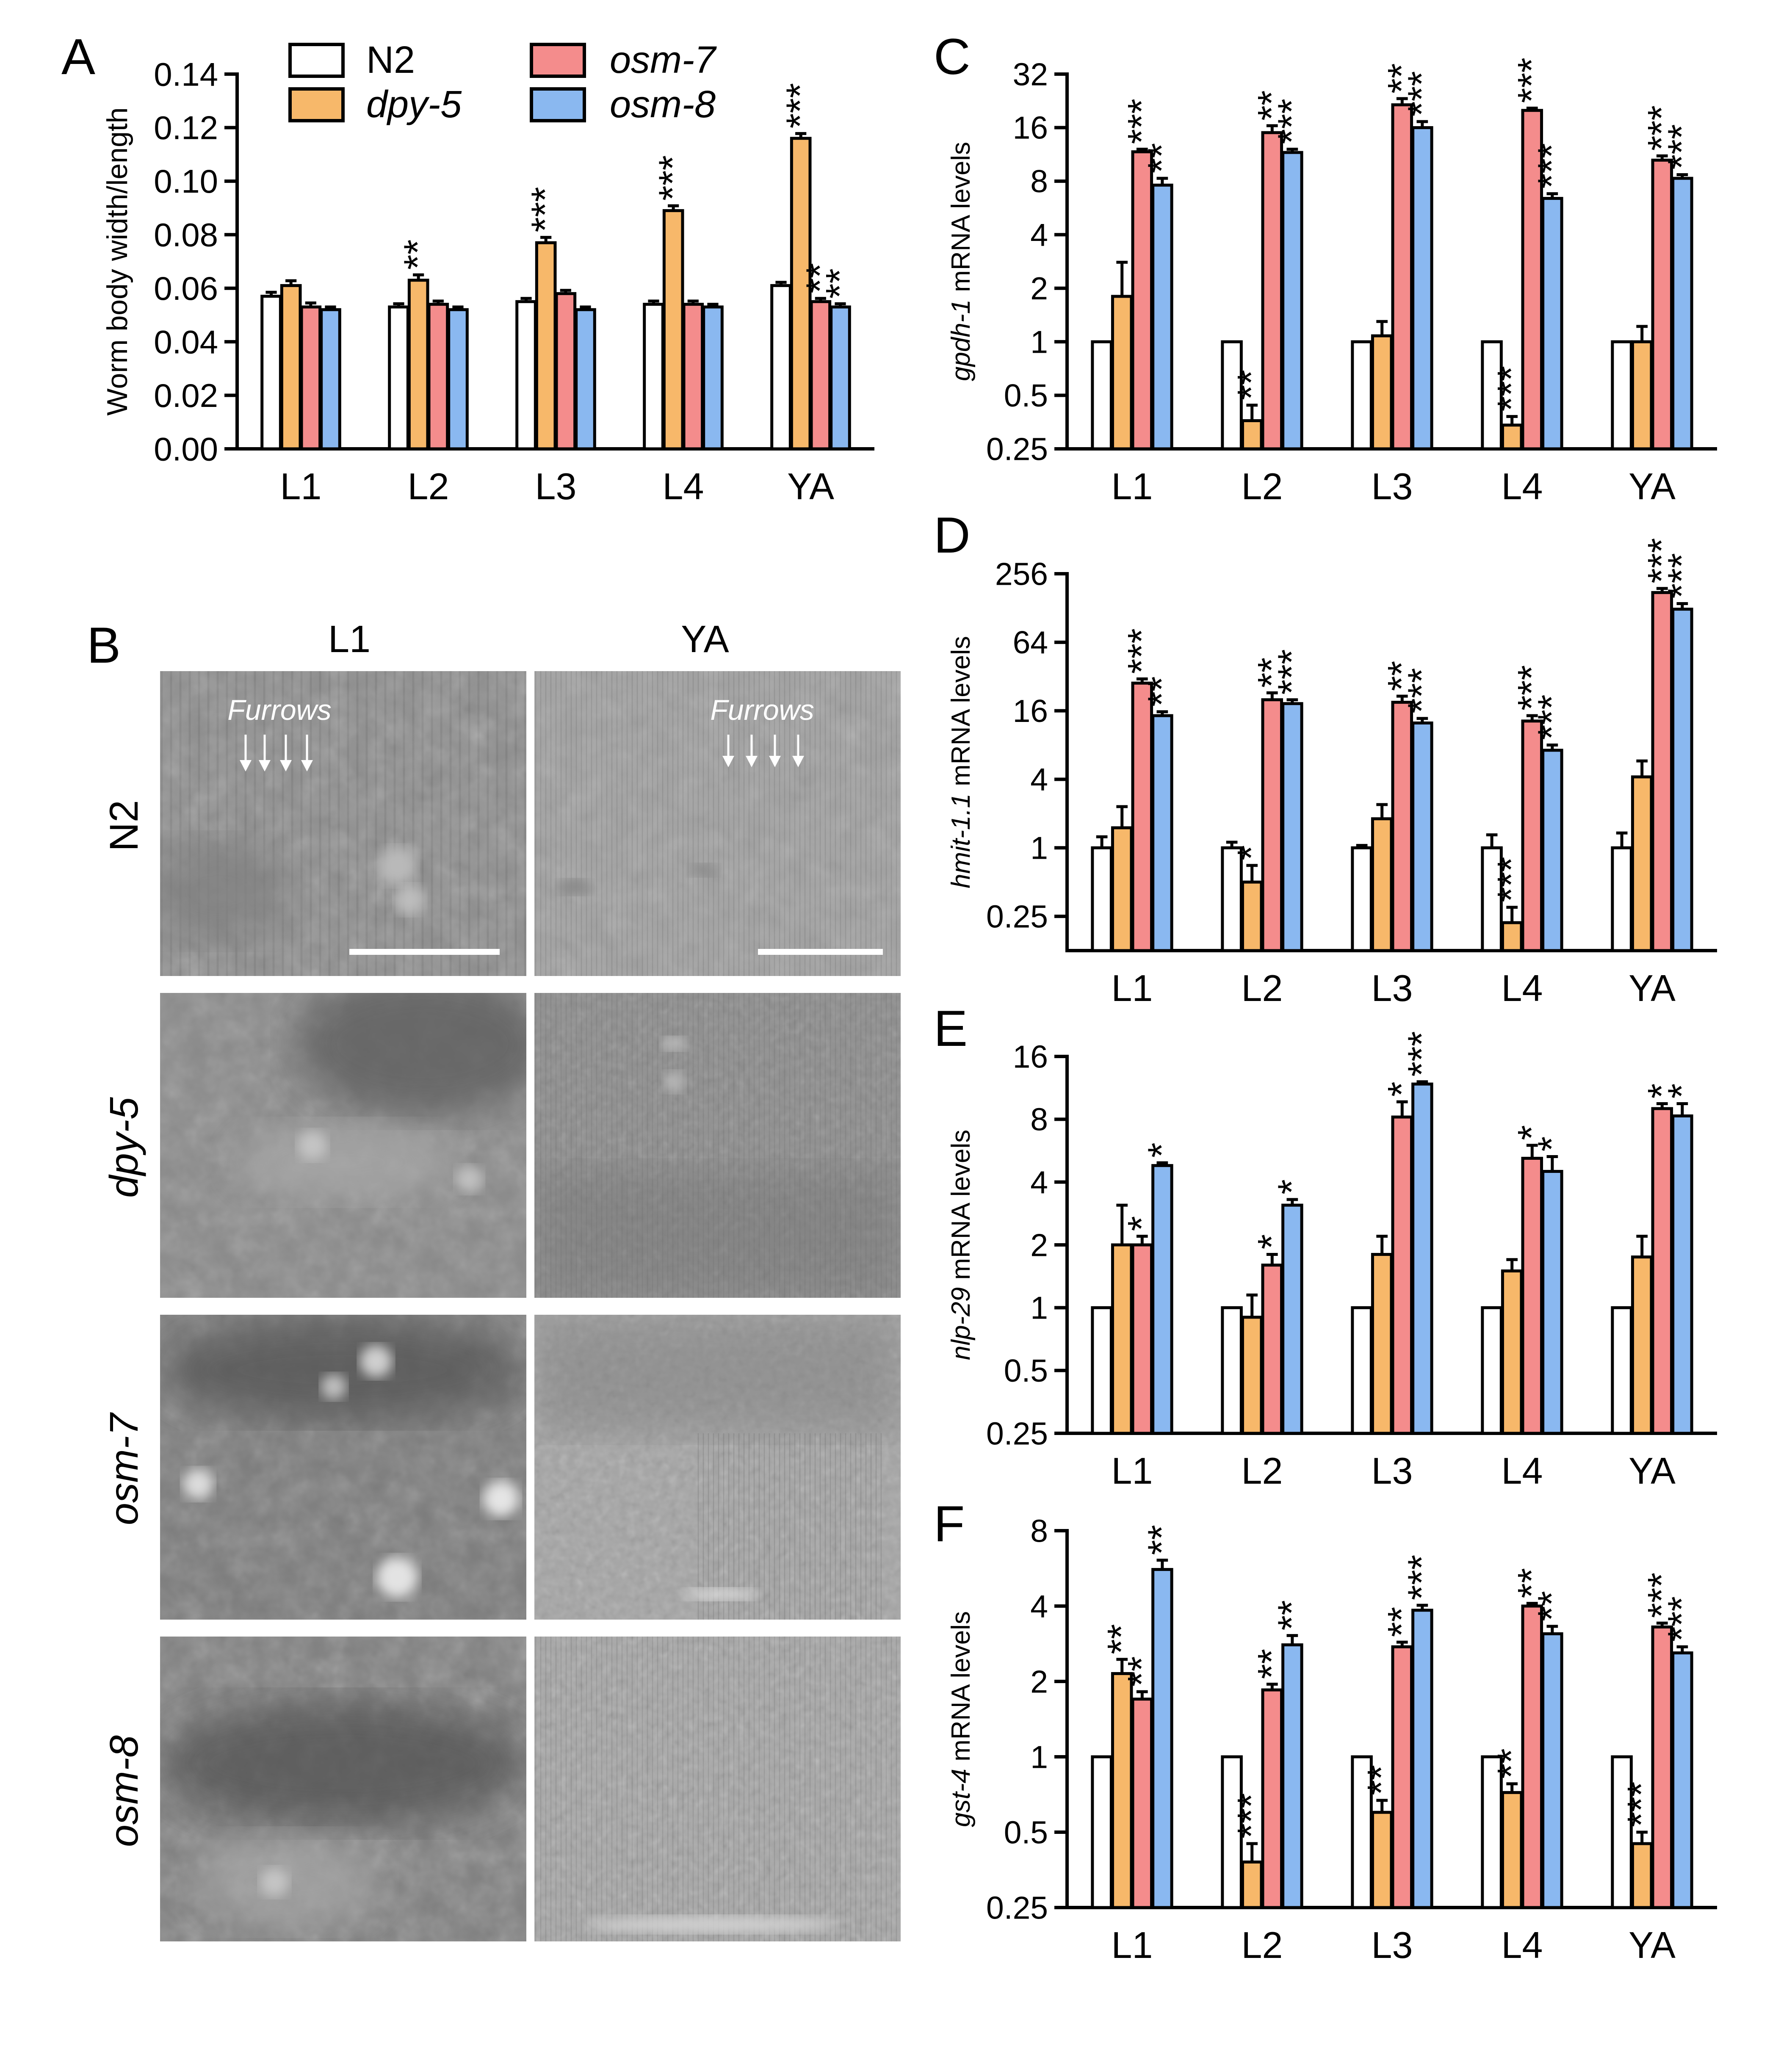  I want to click on micrograph-n2-ya, so click(717, 824).